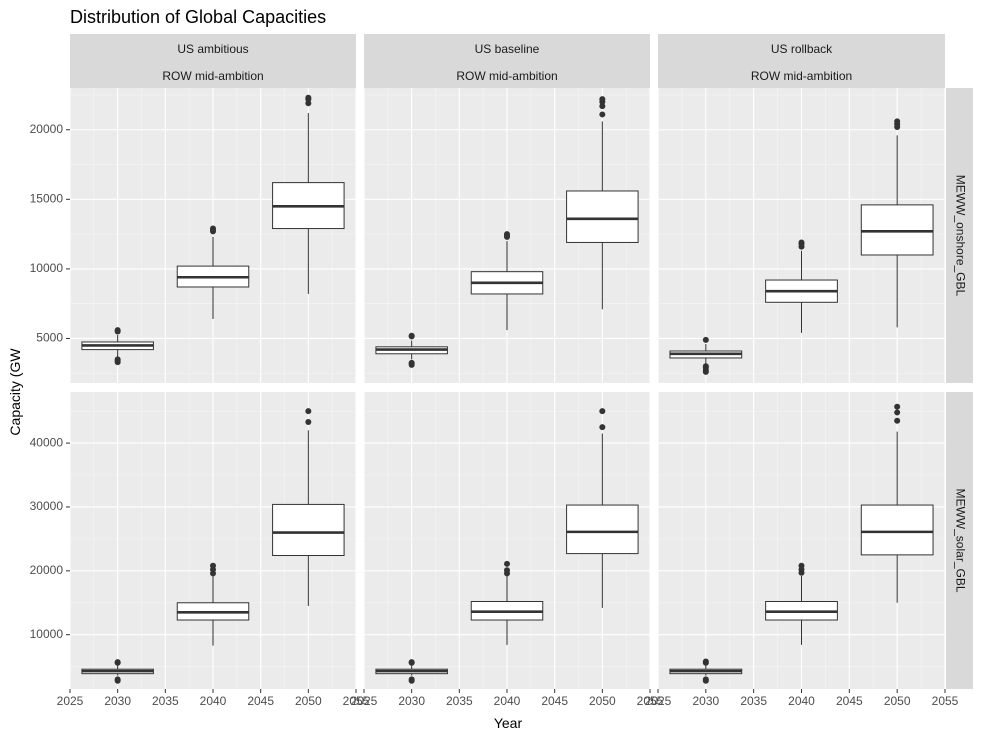 The height and width of the screenshot is (738, 981). I want to click on facet-strip-label: US baseline, so click(507, 49).